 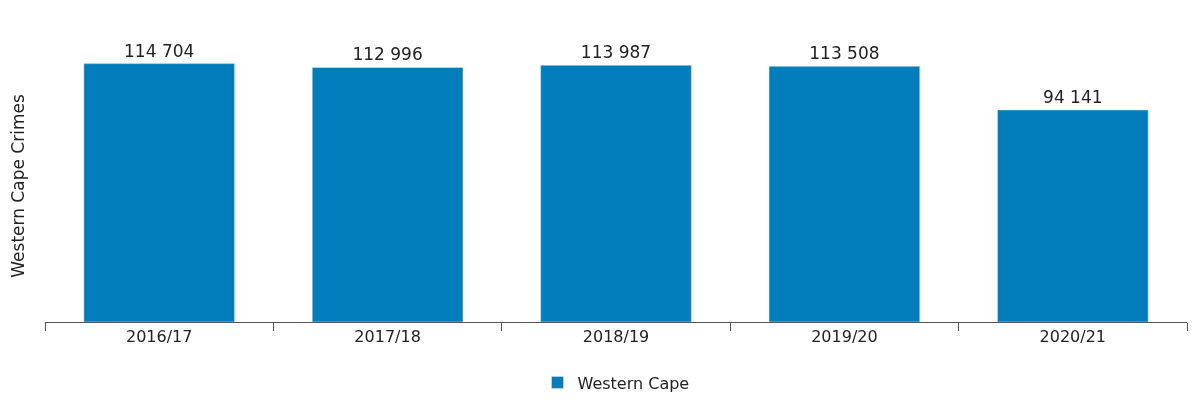 I want to click on legend-label: Western Cape, so click(x=633, y=383).